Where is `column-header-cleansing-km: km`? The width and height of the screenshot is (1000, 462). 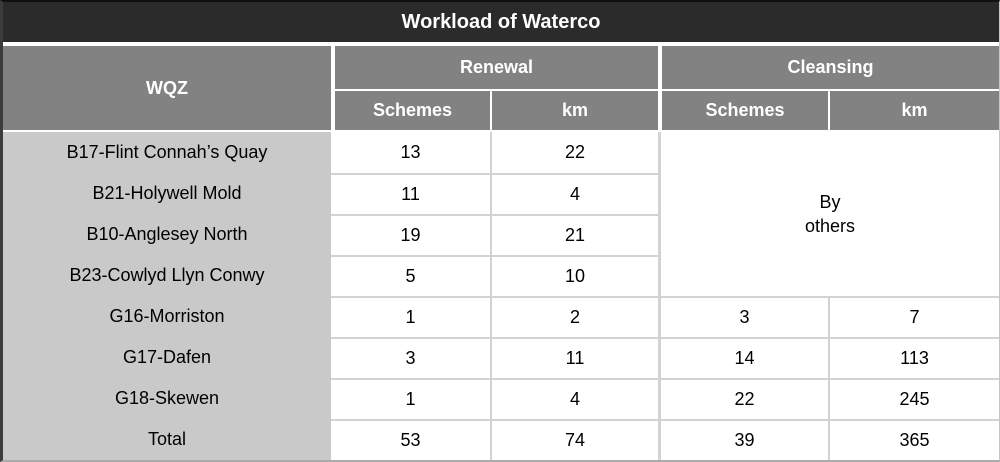
column-header-cleansing-km: km is located at coordinates (913, 111).